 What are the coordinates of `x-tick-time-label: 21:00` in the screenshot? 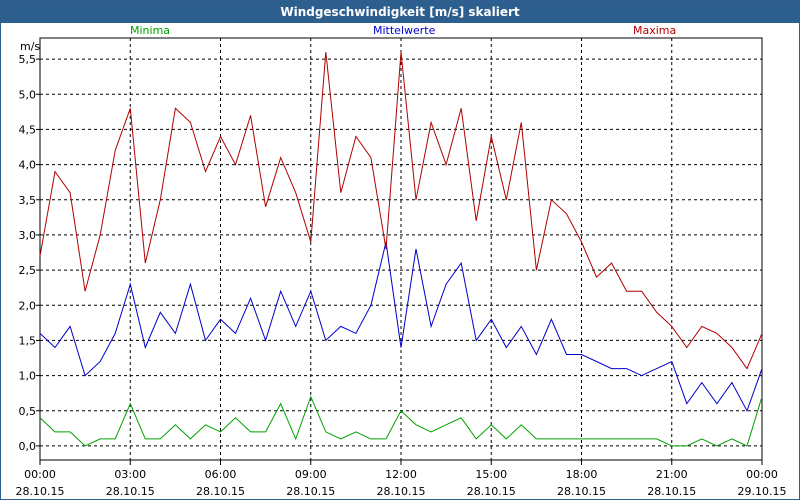 It's located at (672, 474).